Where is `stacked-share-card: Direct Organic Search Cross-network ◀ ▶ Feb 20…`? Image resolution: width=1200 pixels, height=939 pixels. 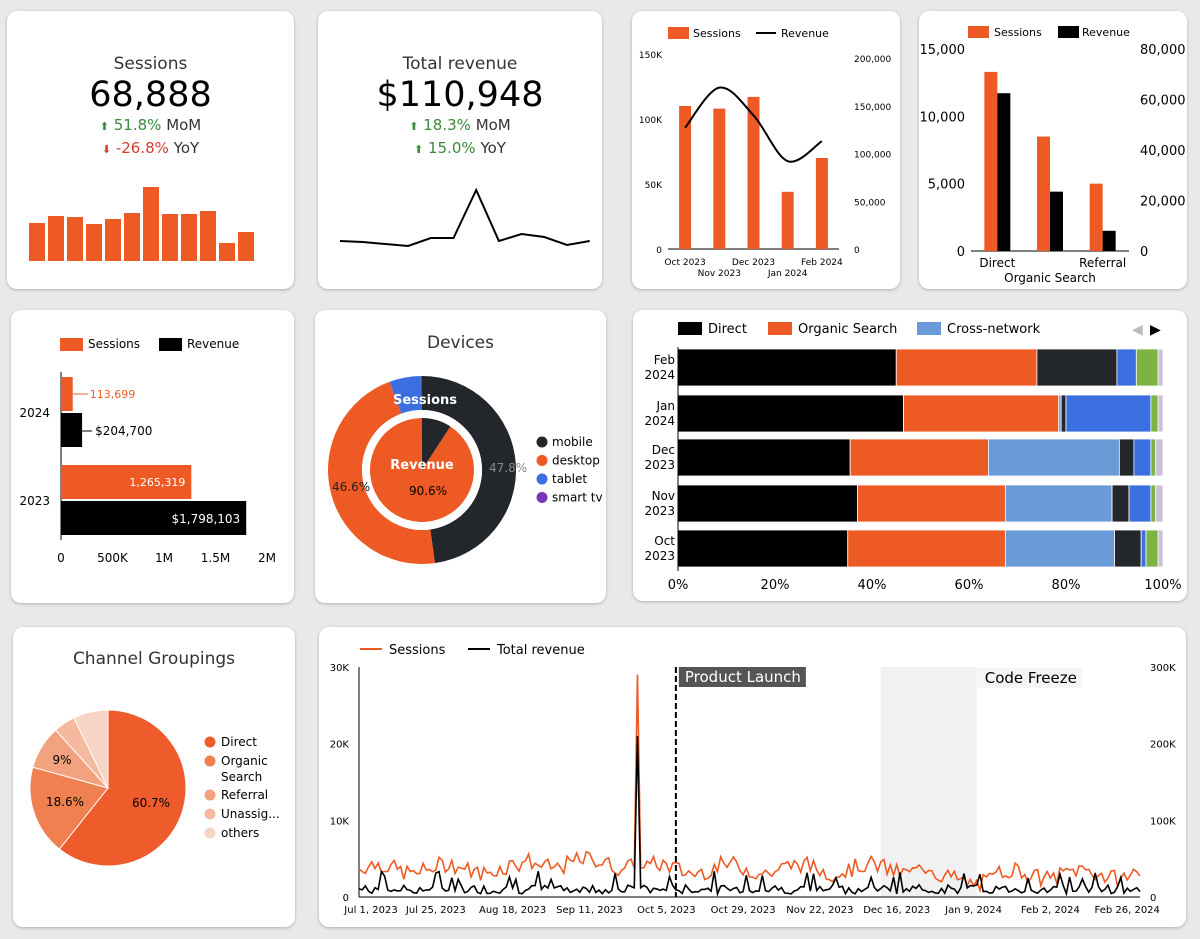
stacked-share-card: Direct Organic Search Cross-network ◀ ▶ Feb 20… is located at coordinates (910, 455).